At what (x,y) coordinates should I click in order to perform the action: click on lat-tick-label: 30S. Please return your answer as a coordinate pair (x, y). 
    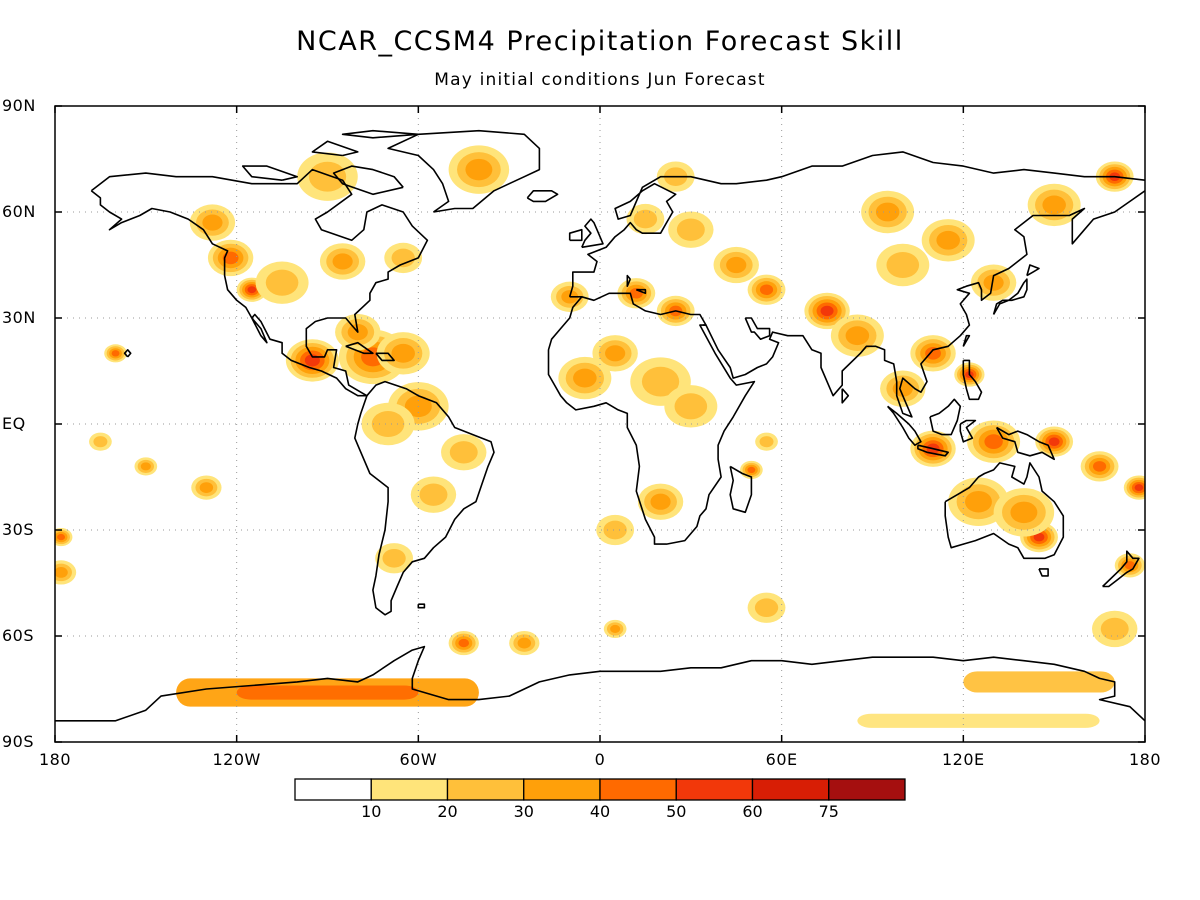
    Looking at the image, I should click on (18, 529).